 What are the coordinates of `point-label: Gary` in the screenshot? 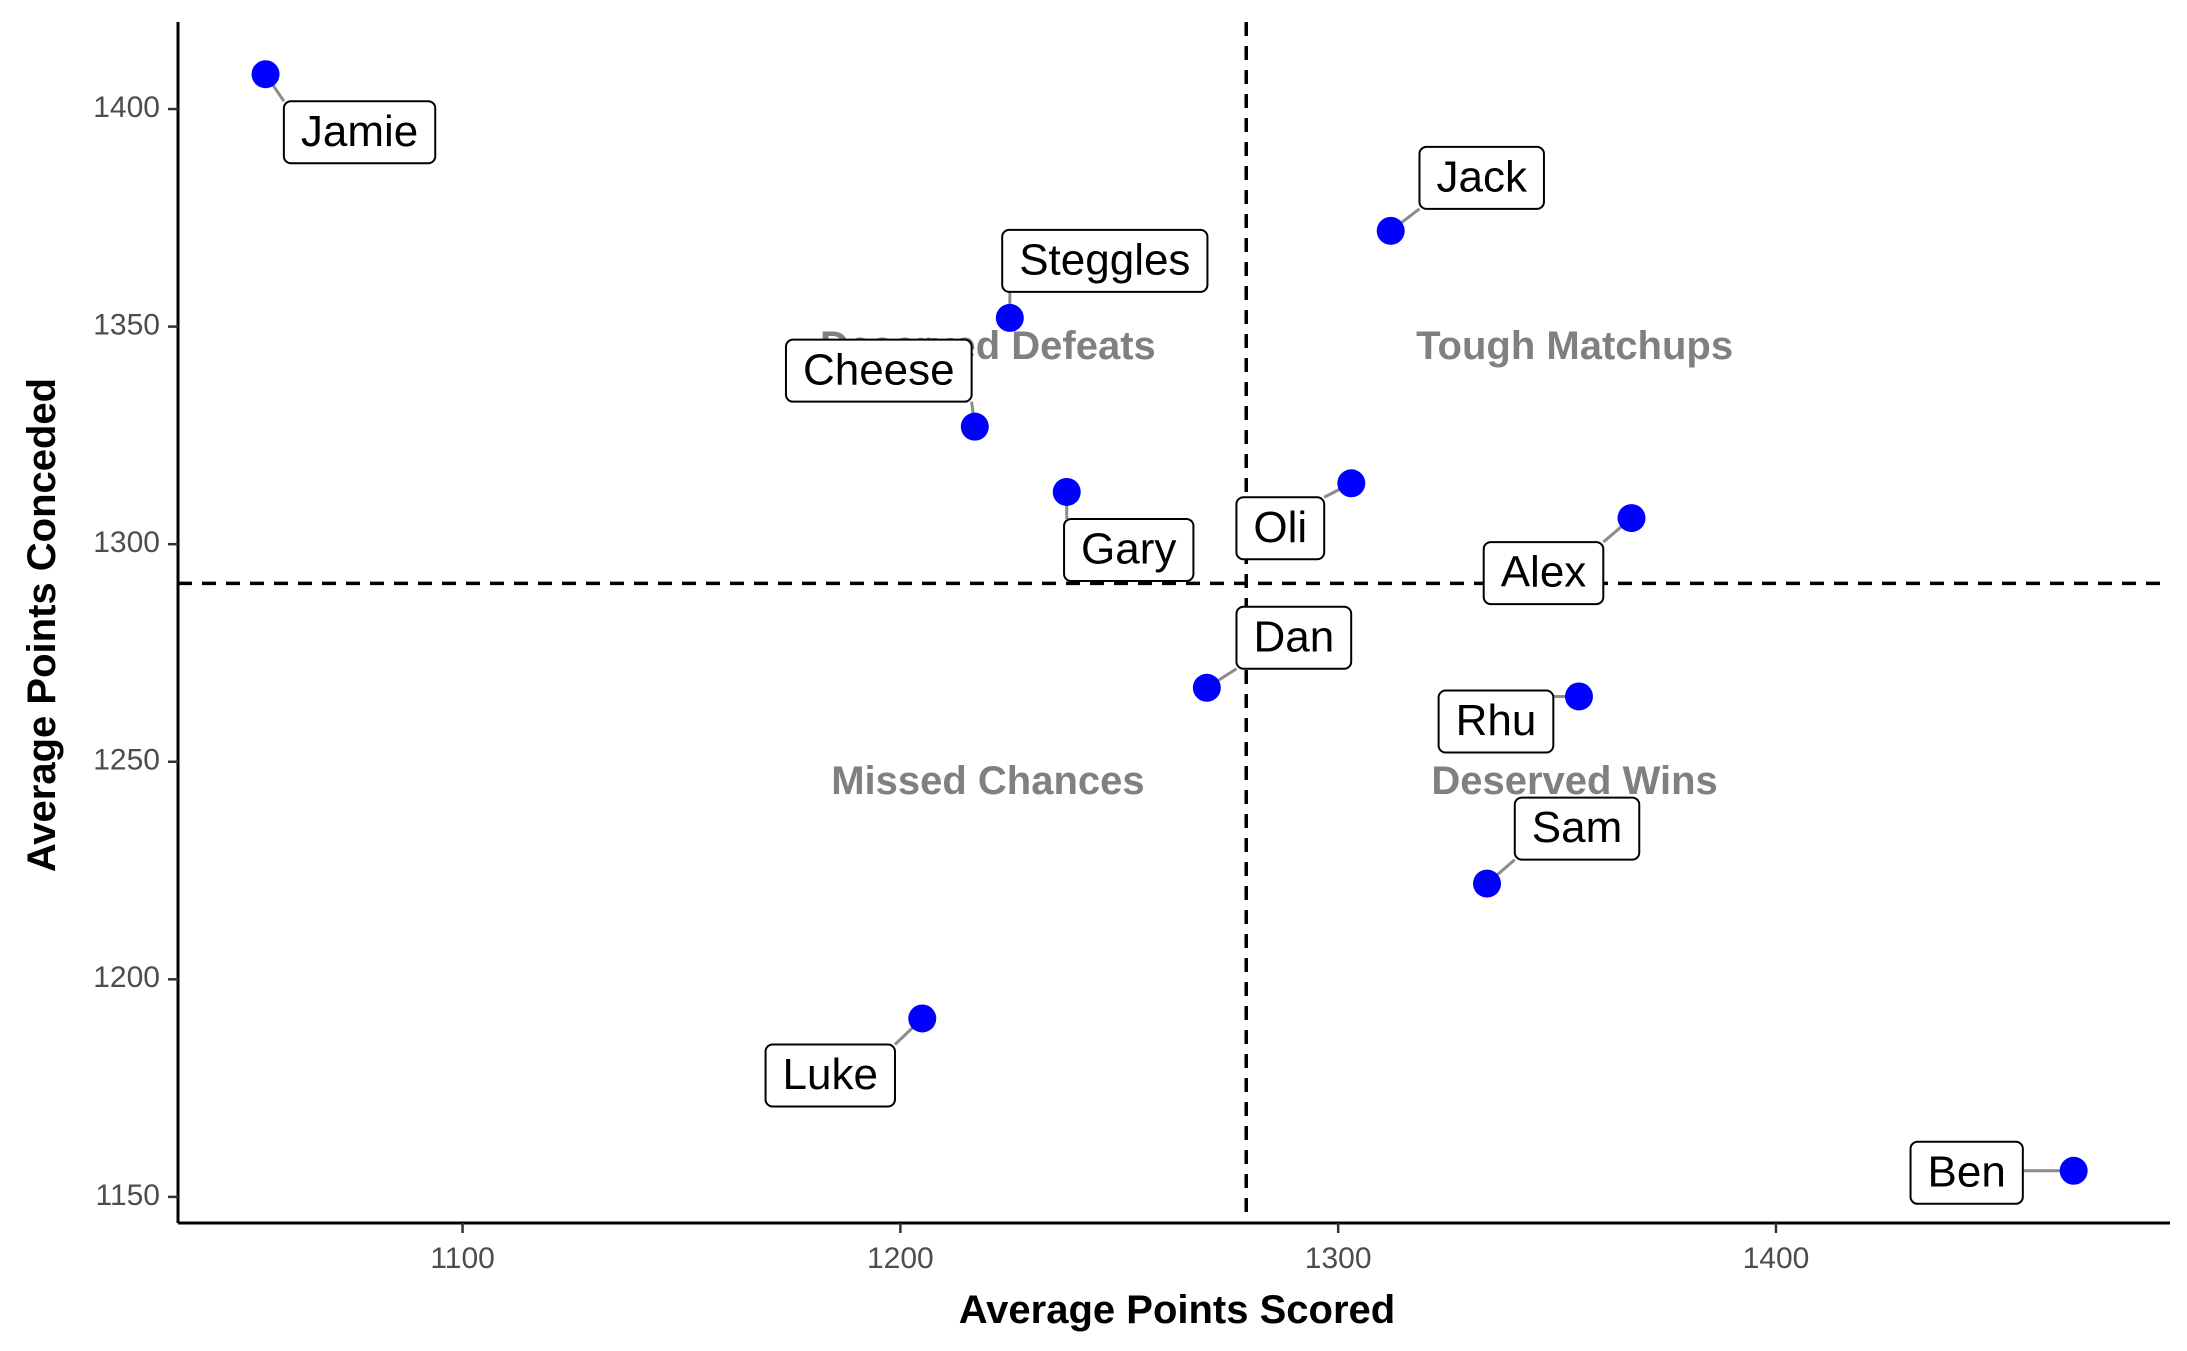 It's located at (1128, 549).